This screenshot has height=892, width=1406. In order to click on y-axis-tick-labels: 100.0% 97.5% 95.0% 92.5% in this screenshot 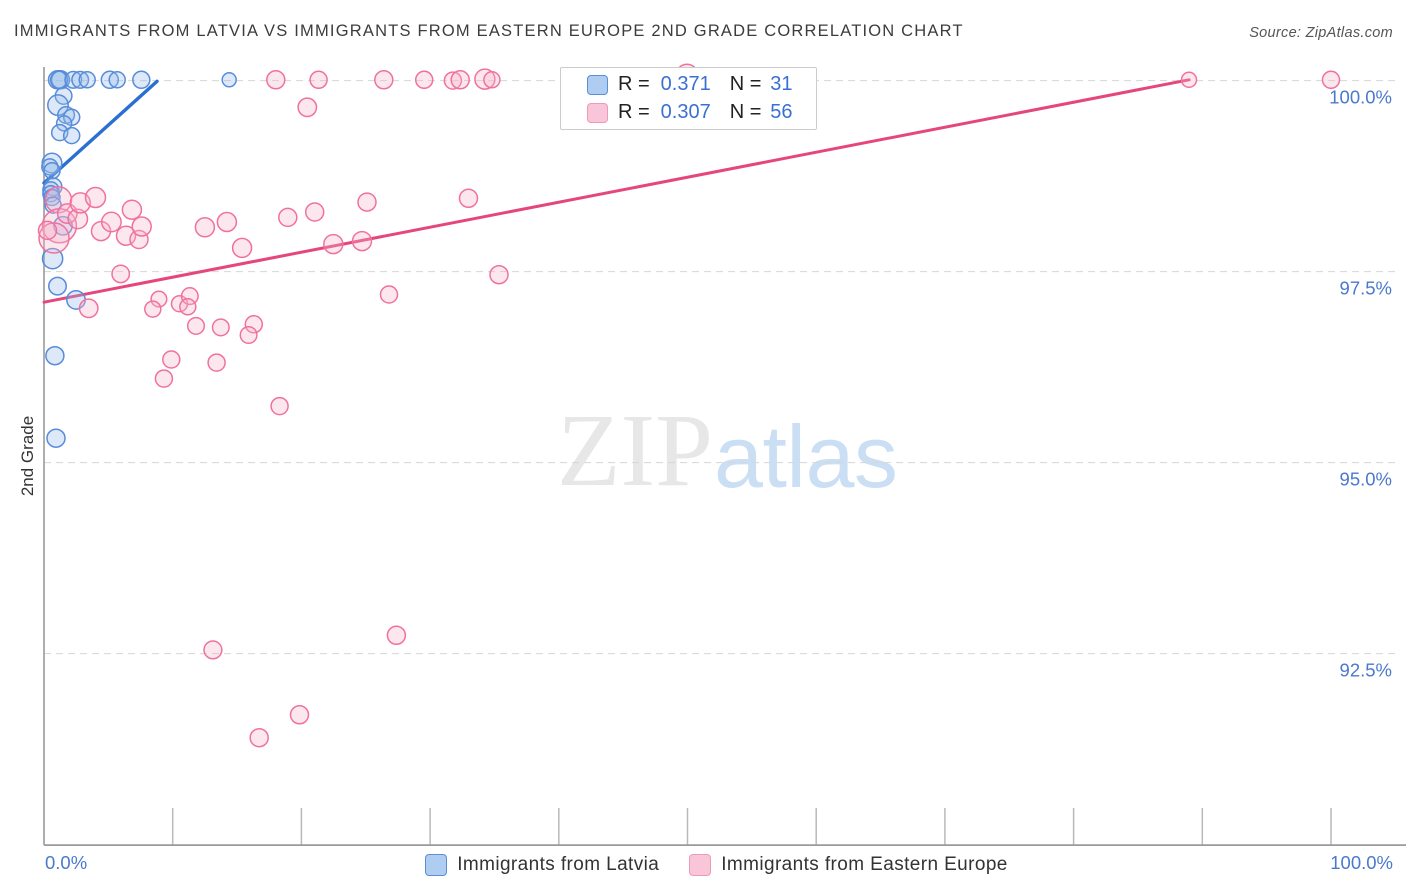, I will do `click(1360, 384)`.